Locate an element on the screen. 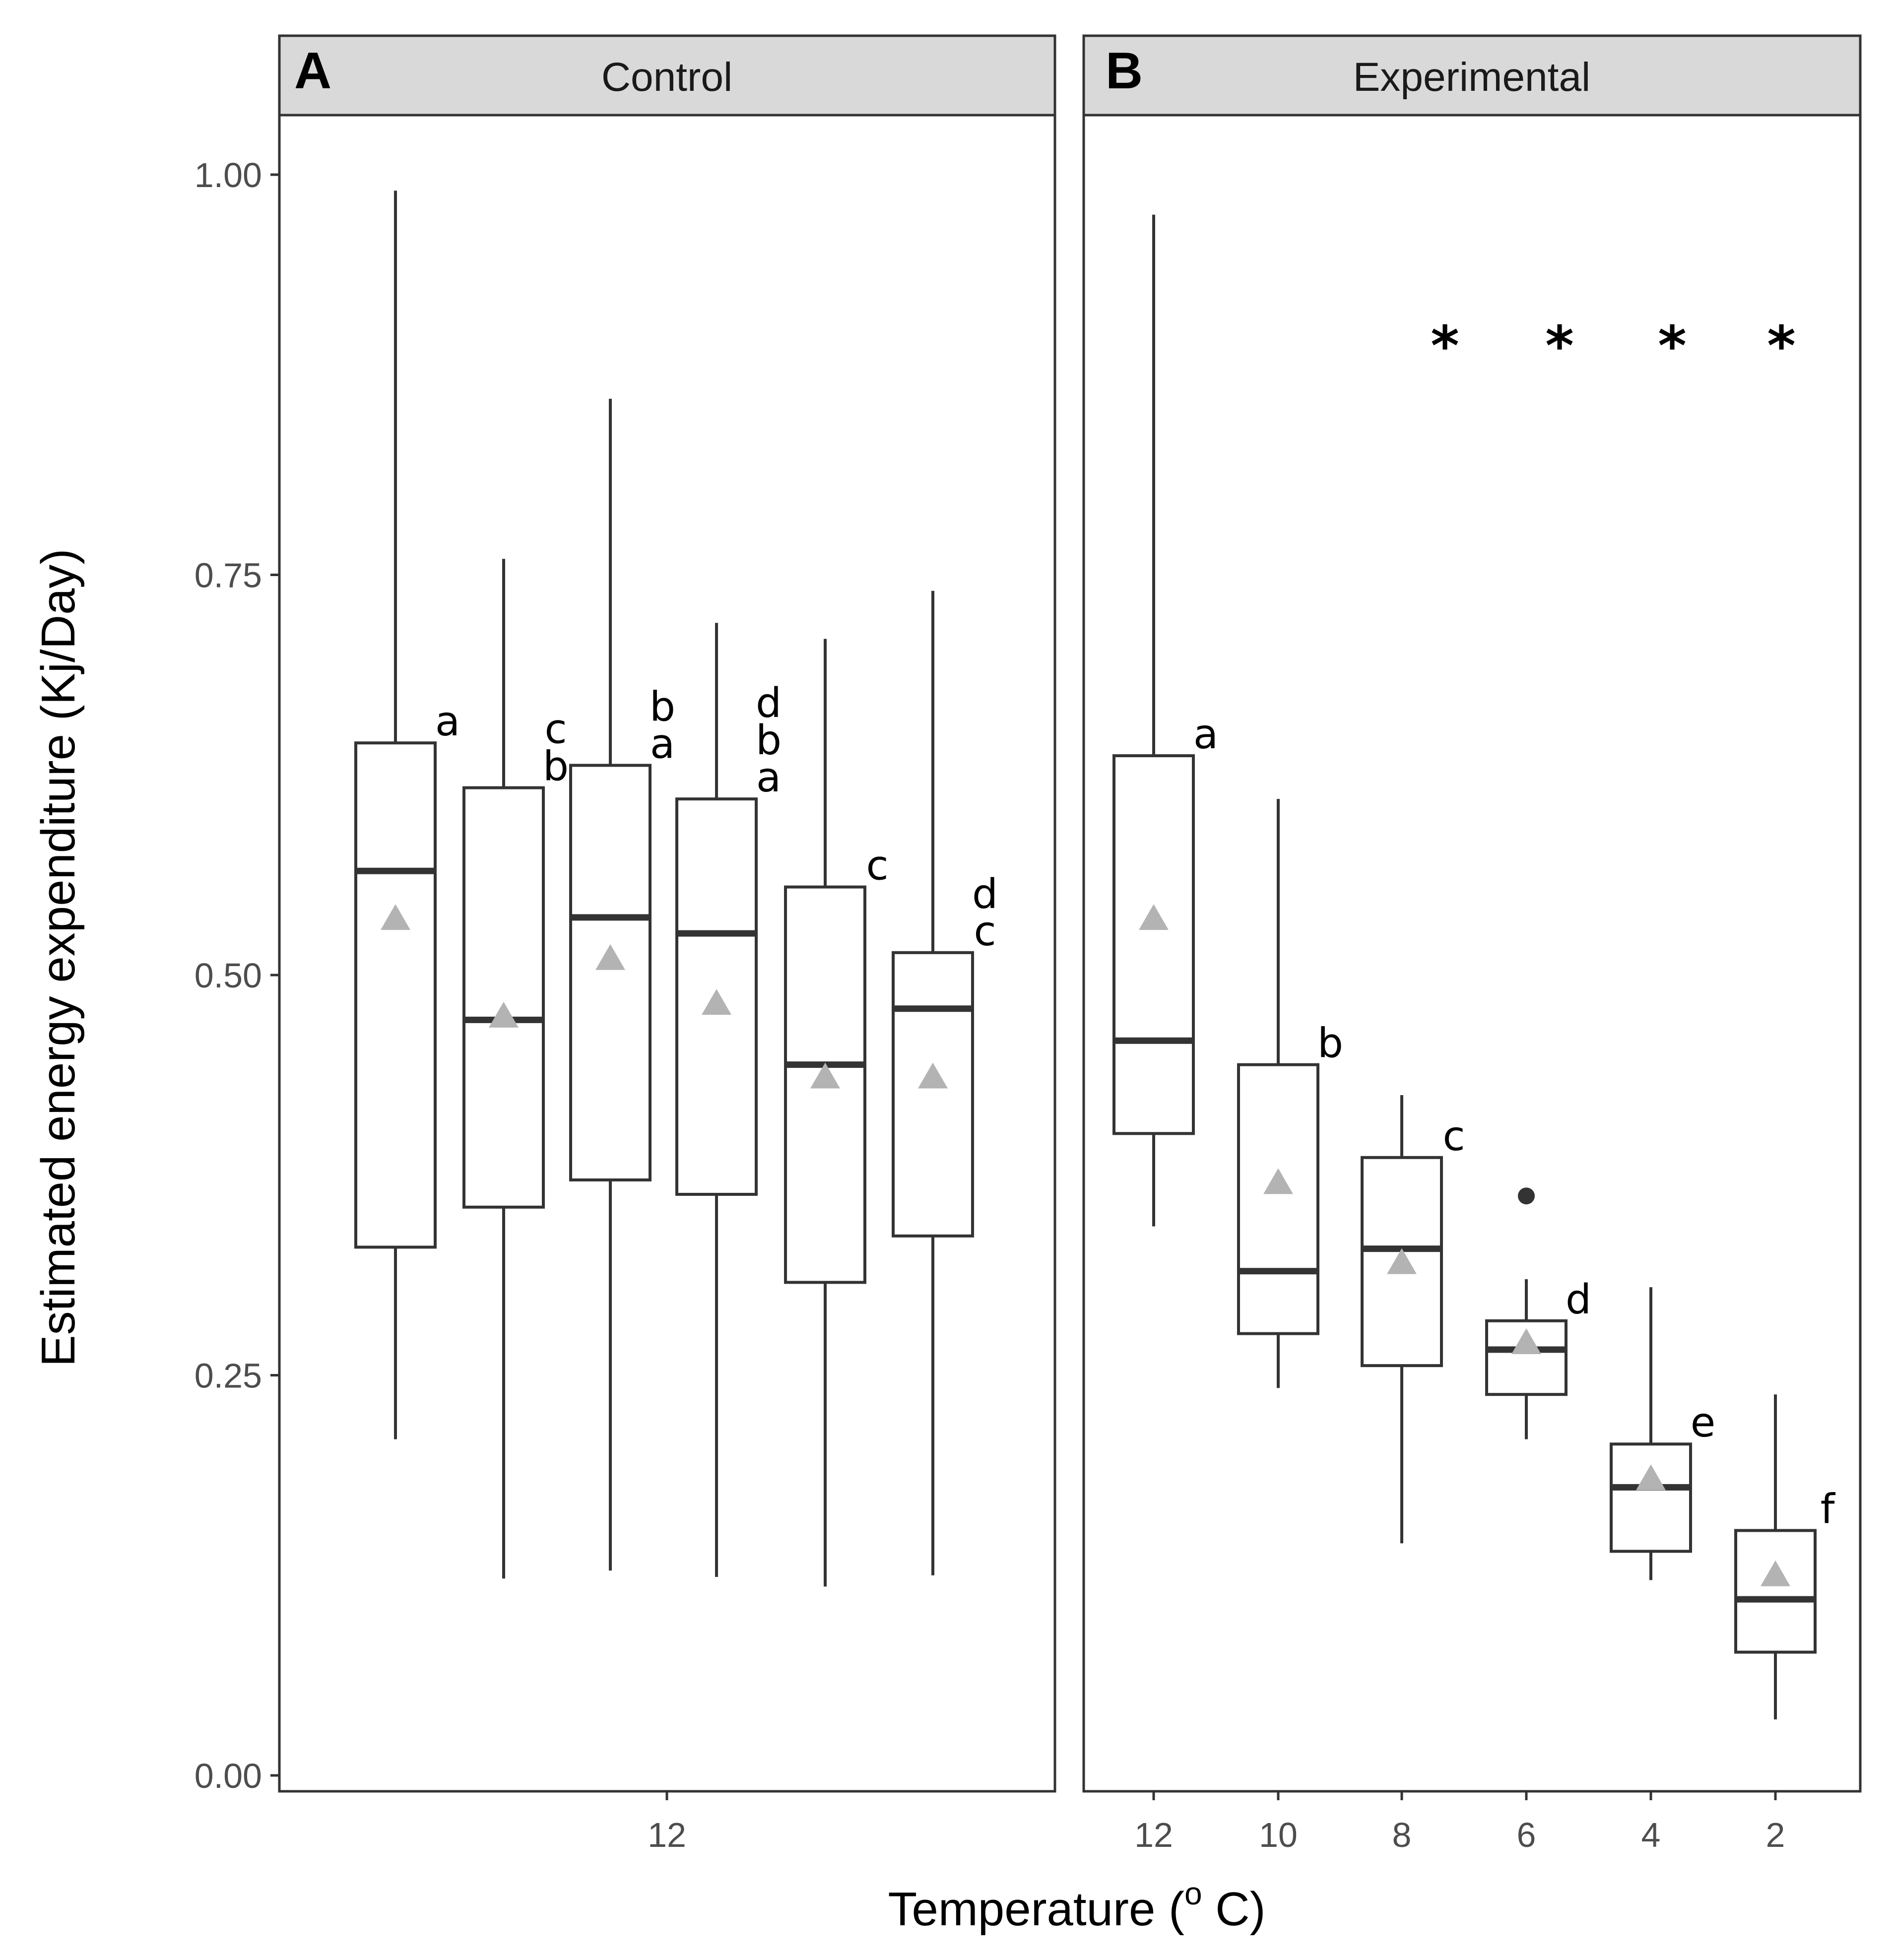 This screenshot has width=1895, height=1960. panel-b-strip is located at coordinates (1472, 75).